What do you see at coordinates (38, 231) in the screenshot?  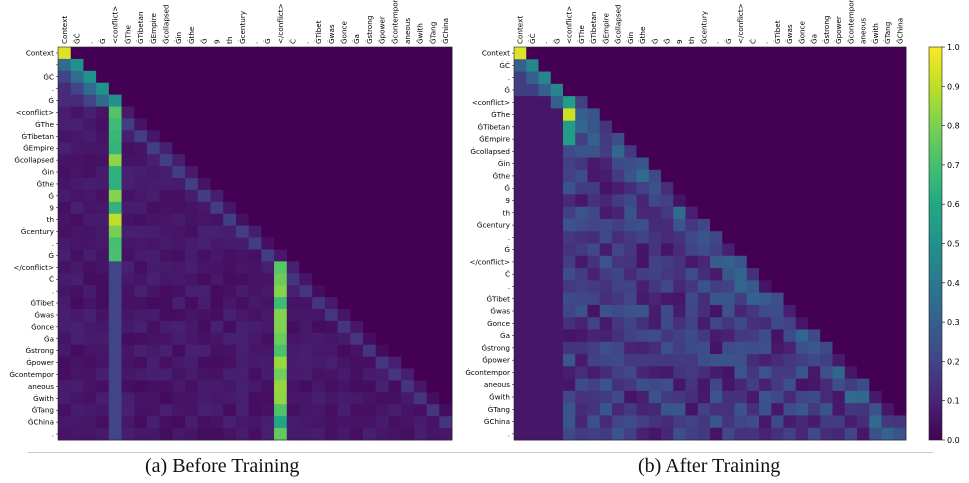 I see `y-tick-label: Ġcentury` at bounding box center [38, 231].